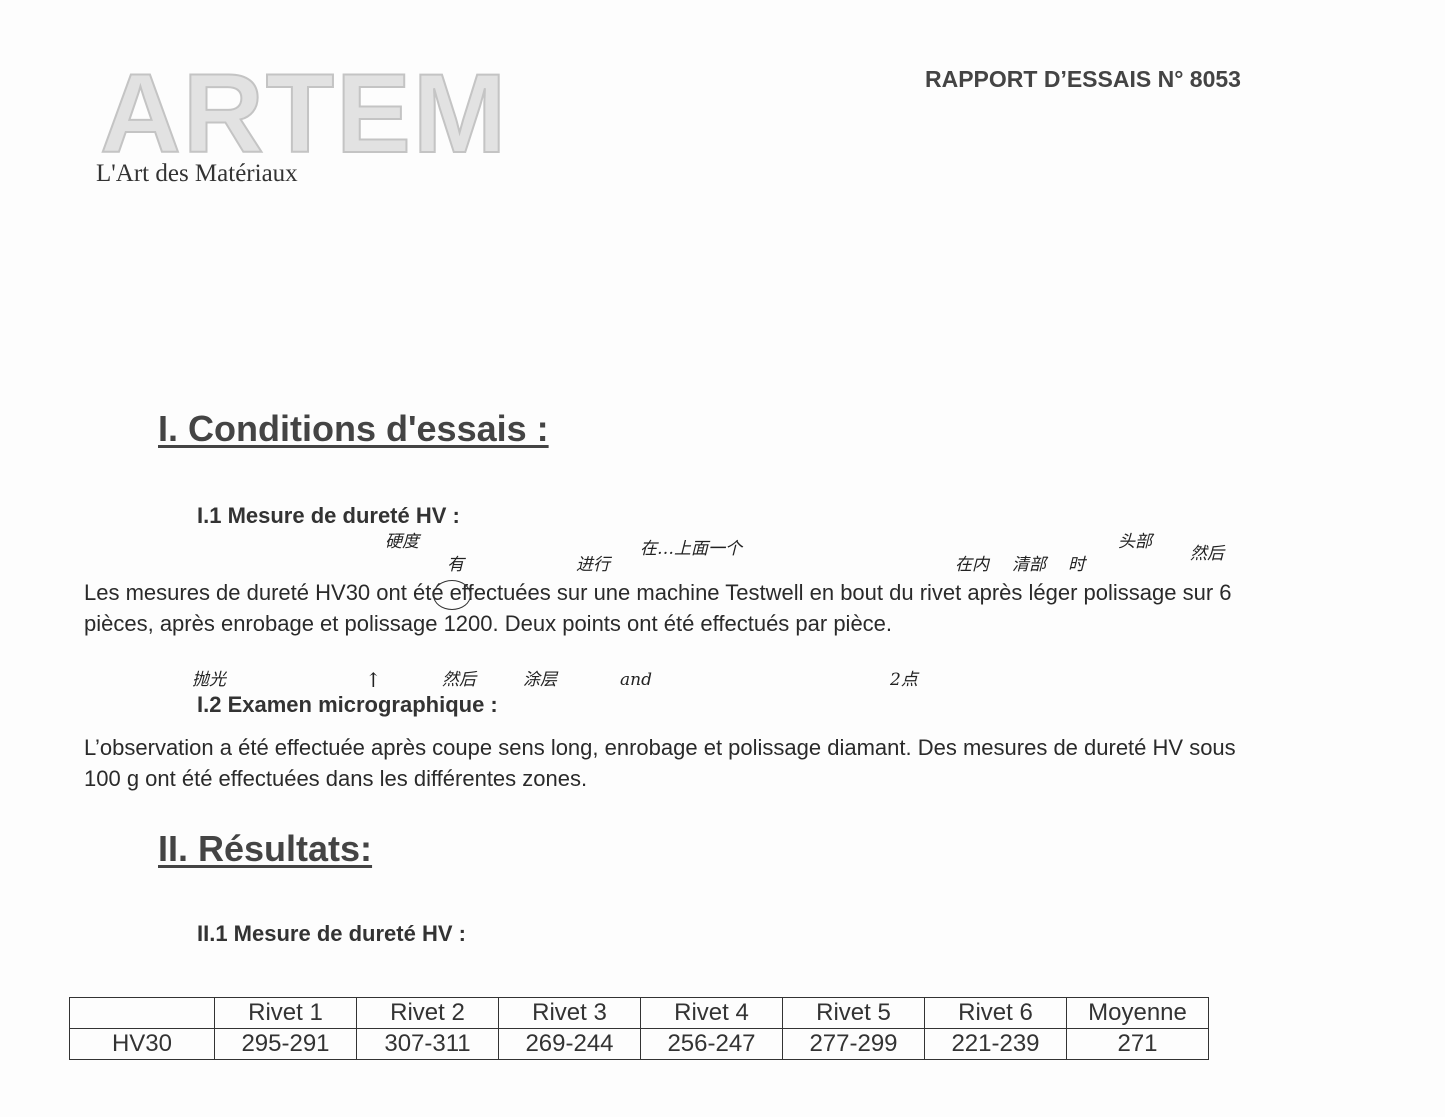  I want to click on table-header-cell: Rivet 2, so click(427, 1013).